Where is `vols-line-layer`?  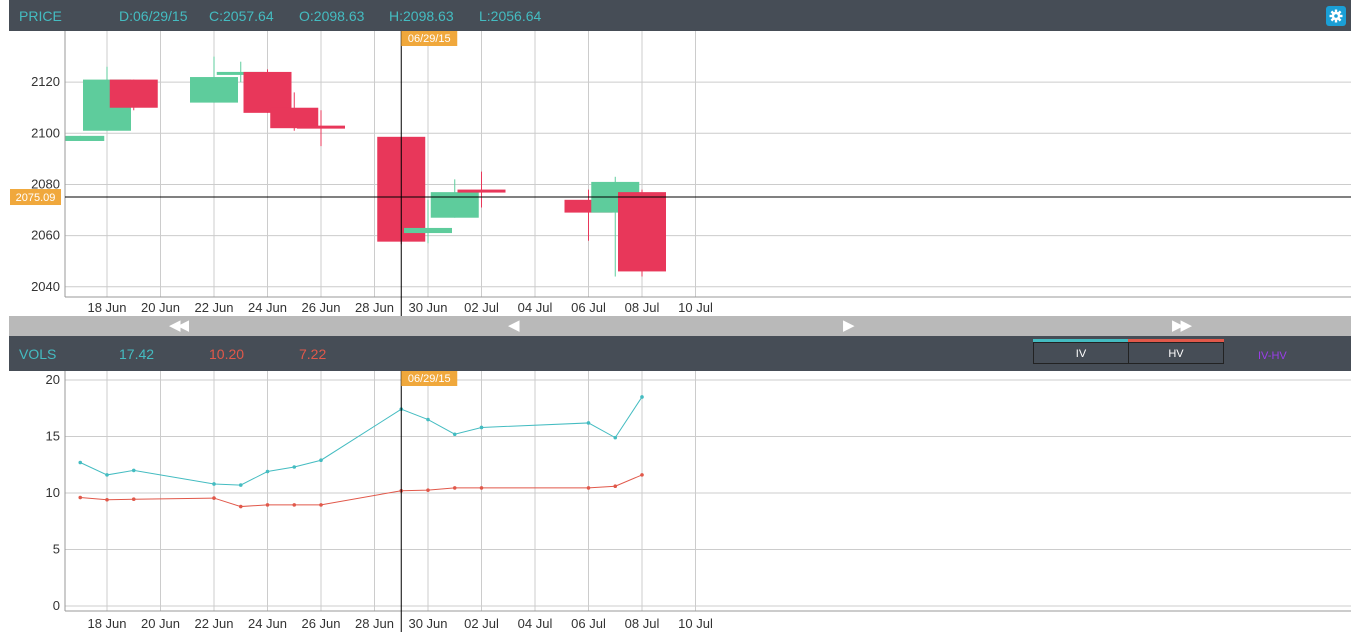
vols-line-layer is located at coordinates (361, 452).